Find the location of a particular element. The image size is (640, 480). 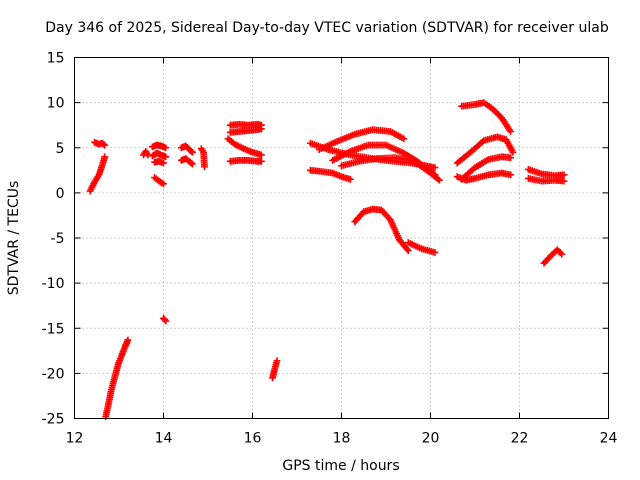

x-tick-label: 12 is located at coordinates (75, 439).